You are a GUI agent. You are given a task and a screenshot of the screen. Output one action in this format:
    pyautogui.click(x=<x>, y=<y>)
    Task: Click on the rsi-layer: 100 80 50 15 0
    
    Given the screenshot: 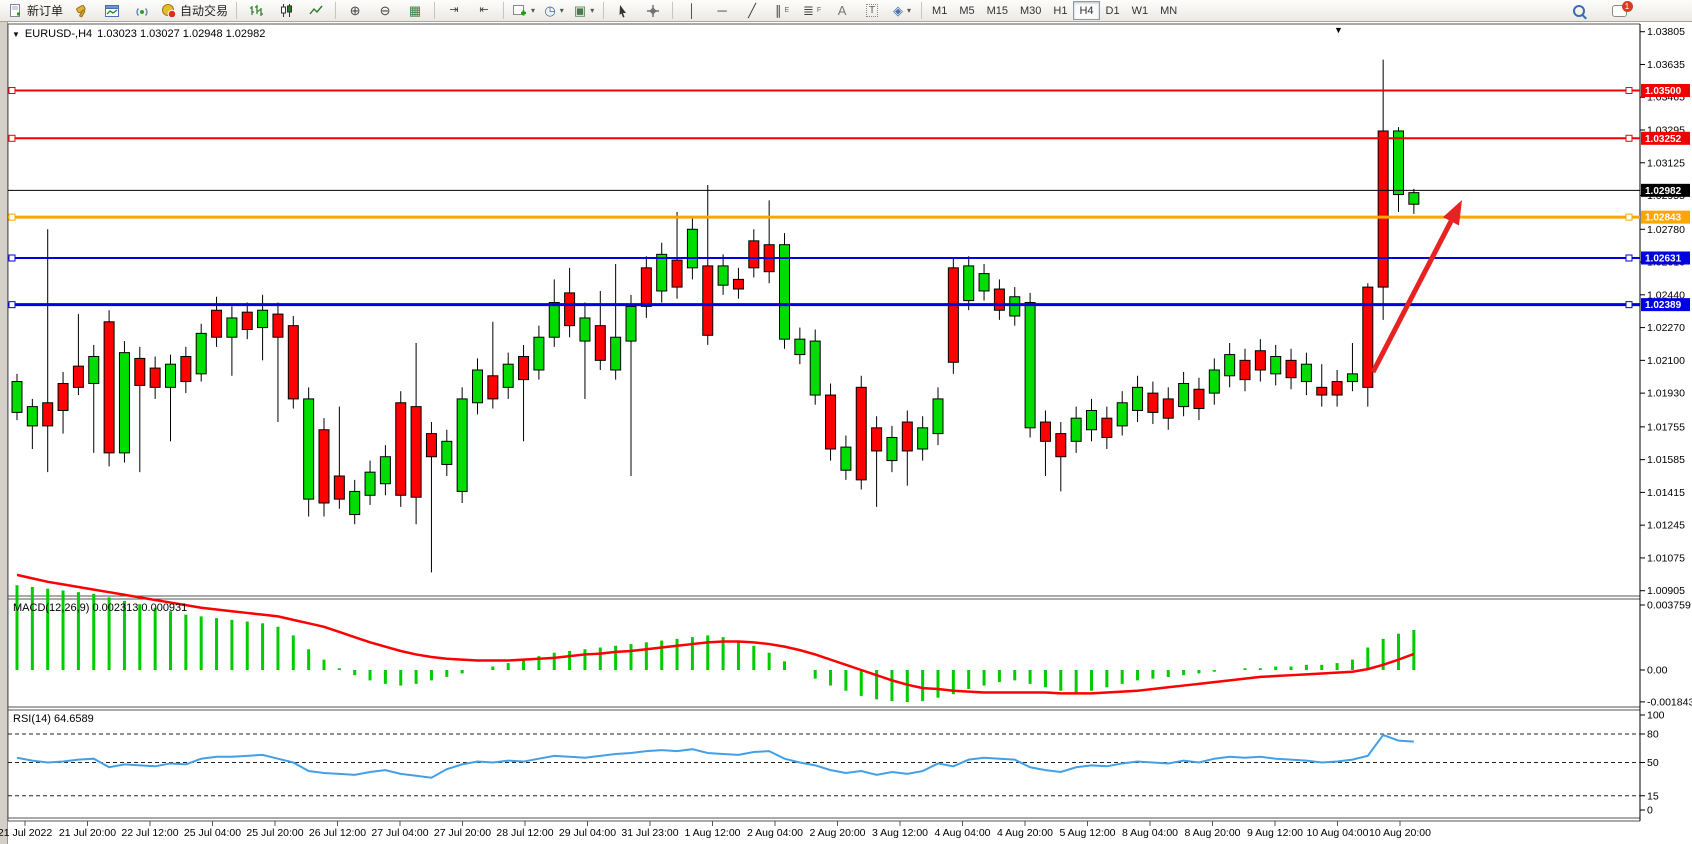 What is the action you would take?
    pyautogui.click(x=836, y=763)
    